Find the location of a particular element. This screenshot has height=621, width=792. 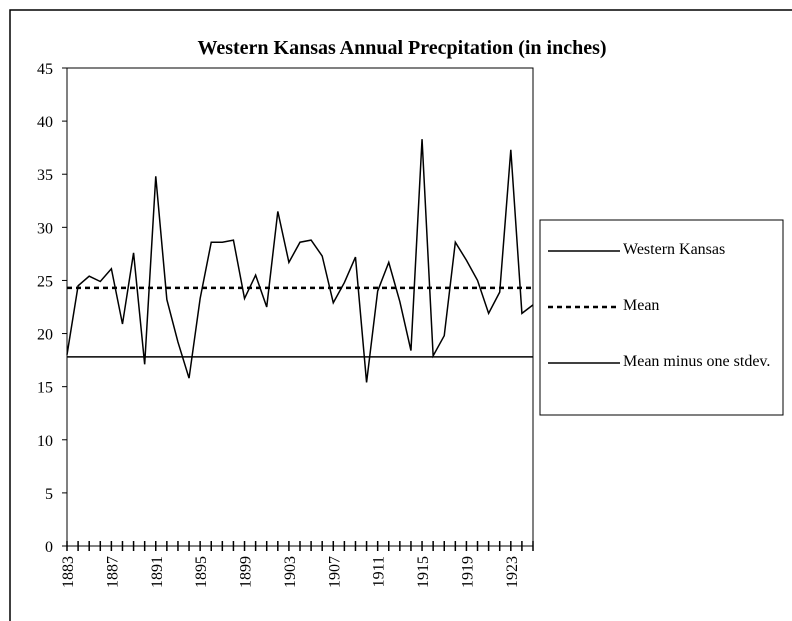

legend-label: Mean minus one stdev. is located at coordinates (697, 361).